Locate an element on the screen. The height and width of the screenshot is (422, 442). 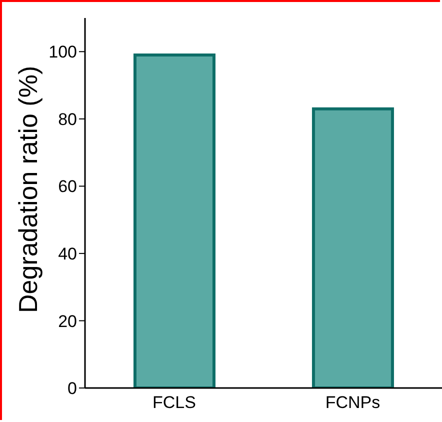
y-axis-title: Degradation ratio (%) is located at coordinates (28, 189).